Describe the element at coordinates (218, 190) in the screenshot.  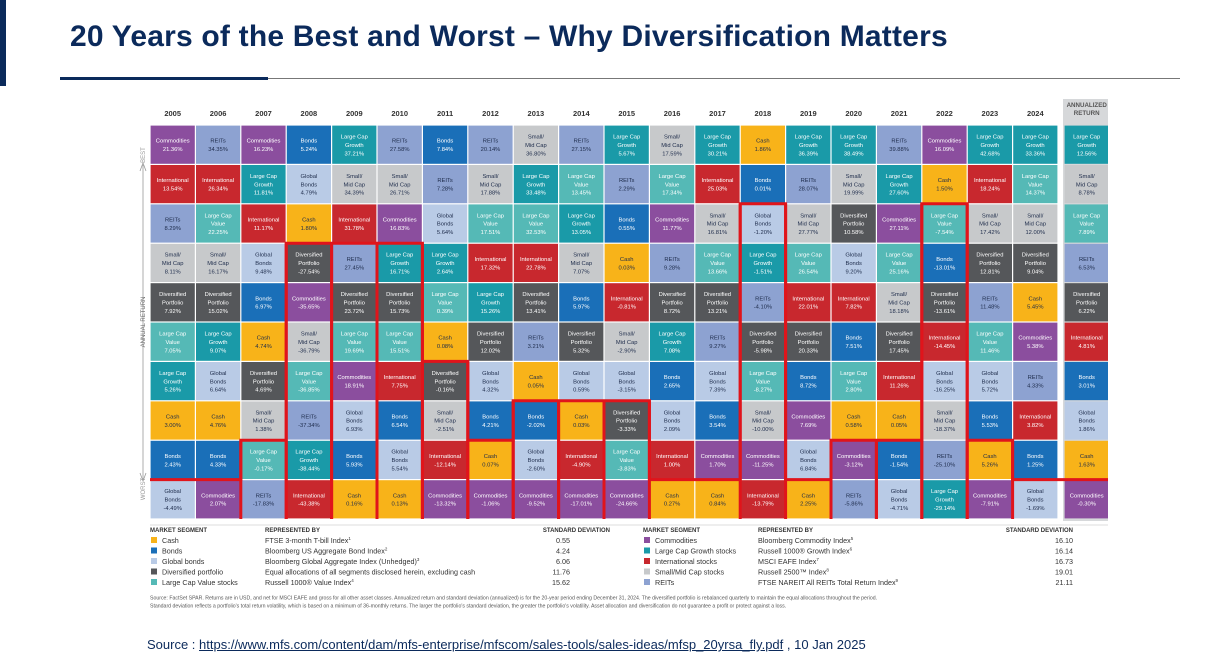
I see `cell-value: 26.34%` at that location.